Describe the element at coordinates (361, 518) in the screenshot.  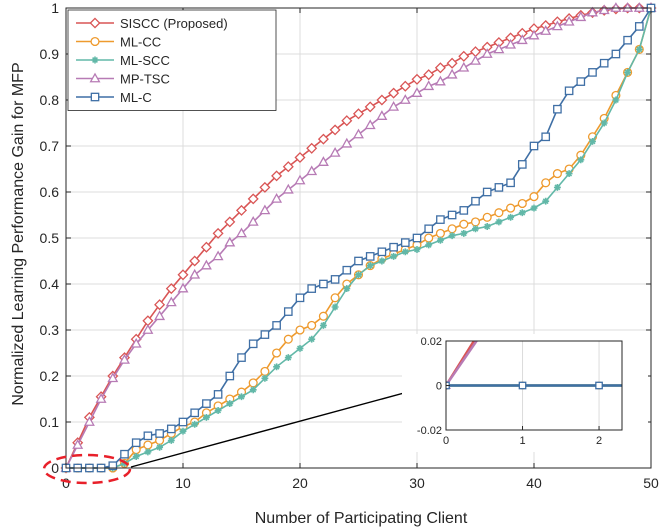
I see `x-axis-title: Number of Participating Client` at that location.